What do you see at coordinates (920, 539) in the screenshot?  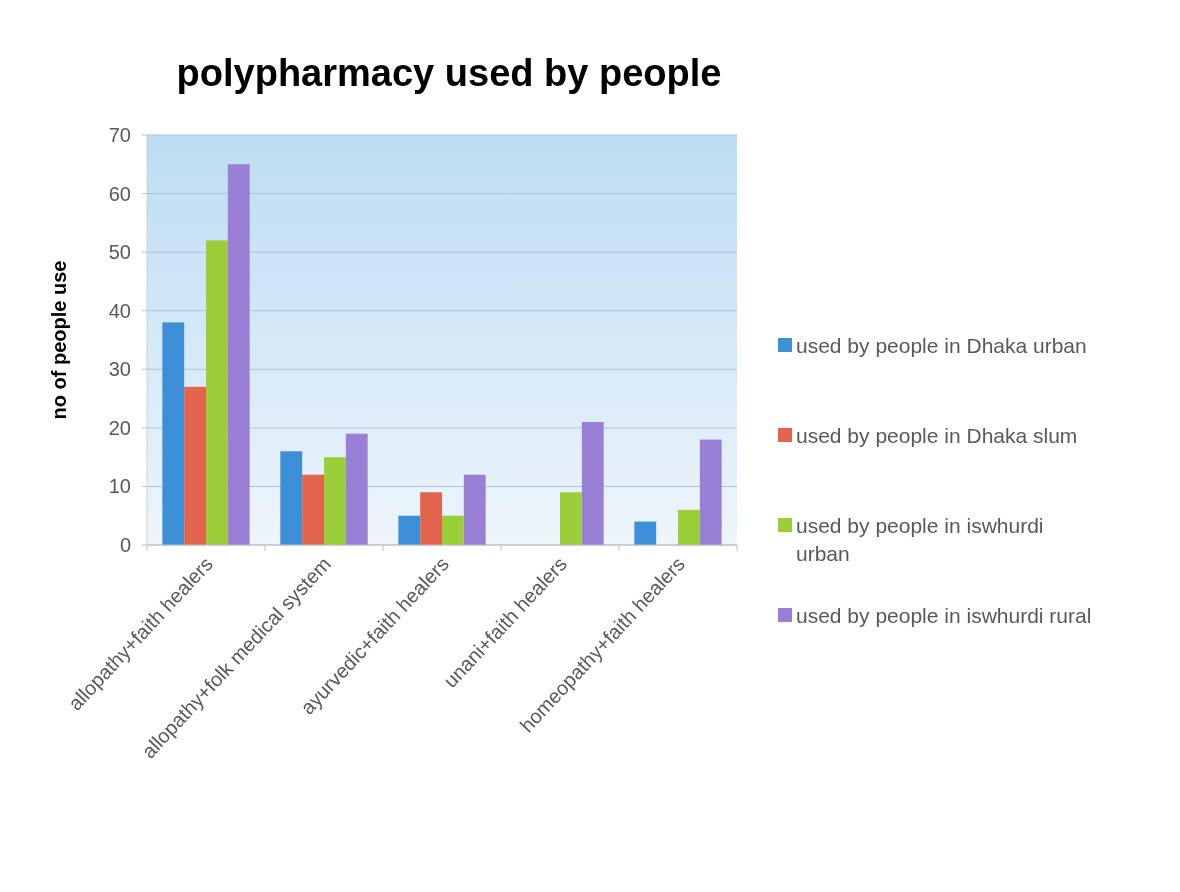 I see `legend-label: used by people in iswhurdi urban` at bounding box center [920, 539].